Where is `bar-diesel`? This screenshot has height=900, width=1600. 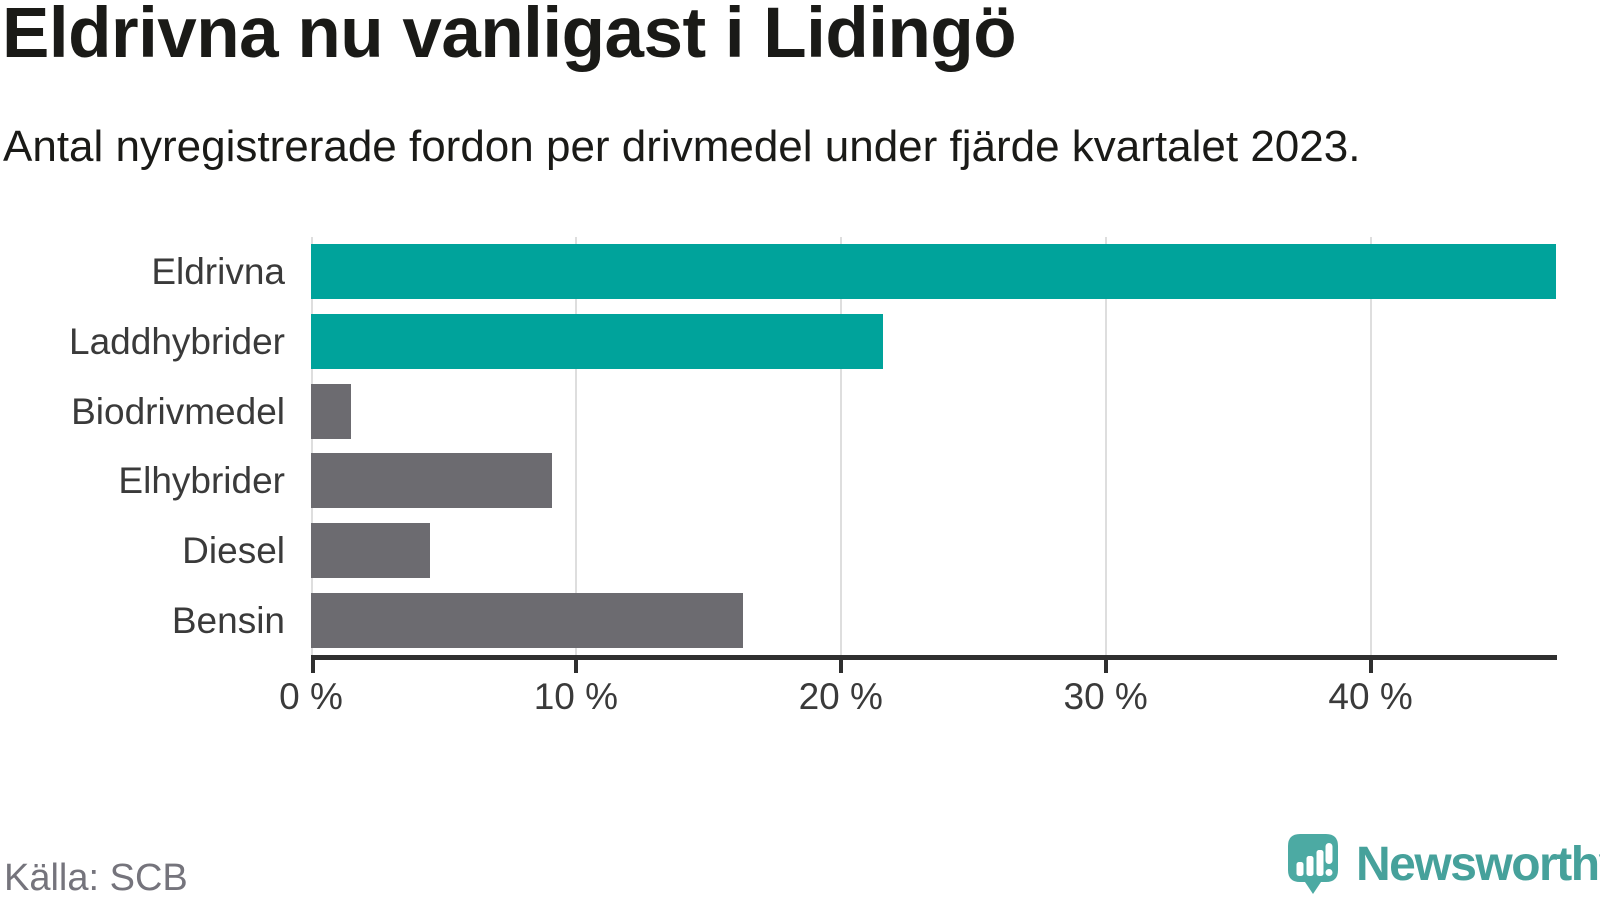
bar-diesel is located at coordinates (371, 550).